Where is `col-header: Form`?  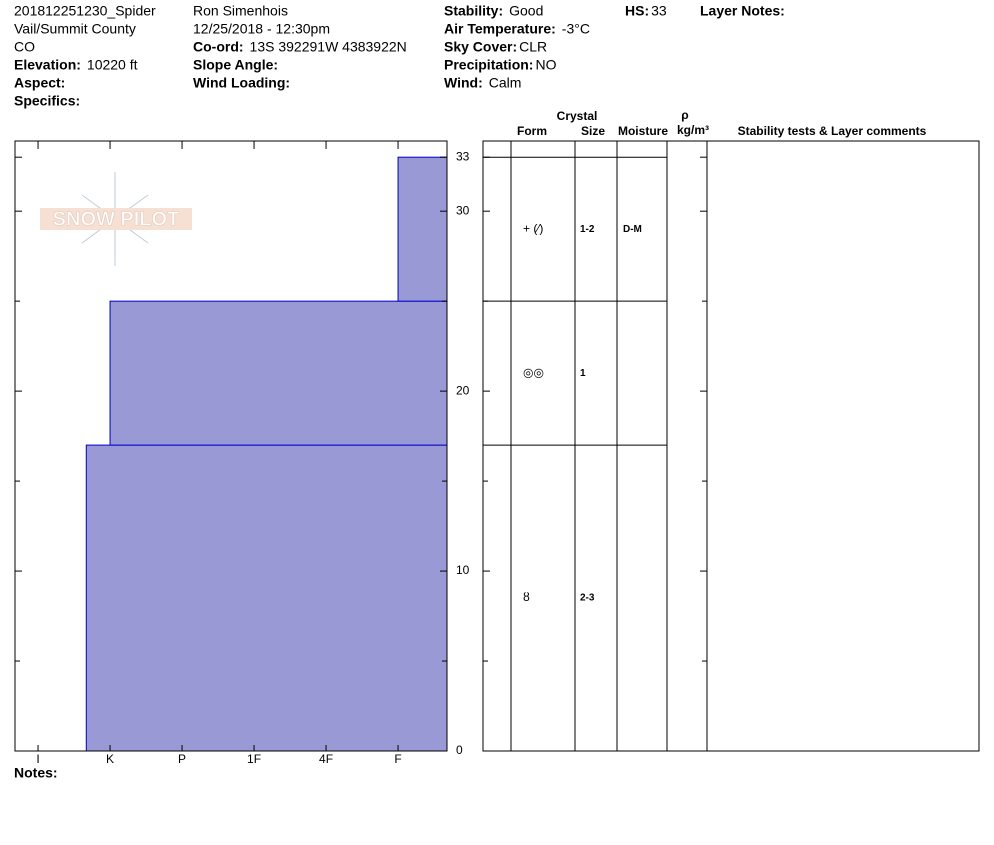 col-header: Form is located at coordinates (532, 131).